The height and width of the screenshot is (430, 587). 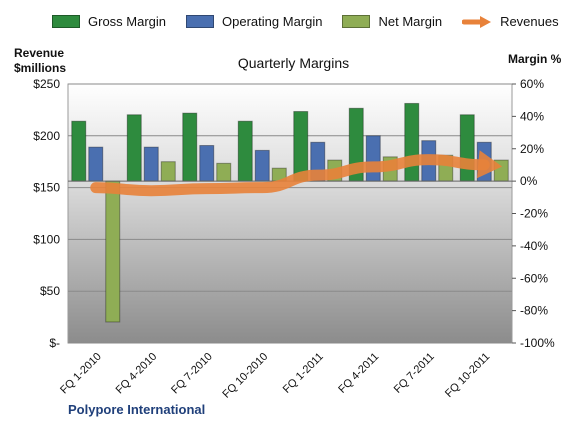 I want to click on left-axis-title-line1: Revenue, so click(x=39, y=53).